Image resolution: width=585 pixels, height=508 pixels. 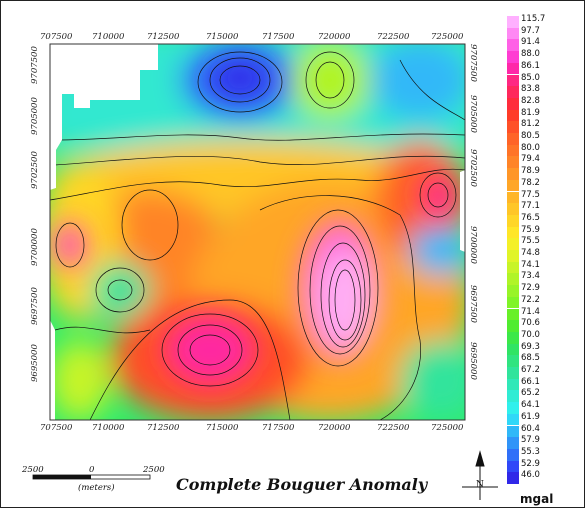 I want to click on scale-bar, so click(x=91, y=477).